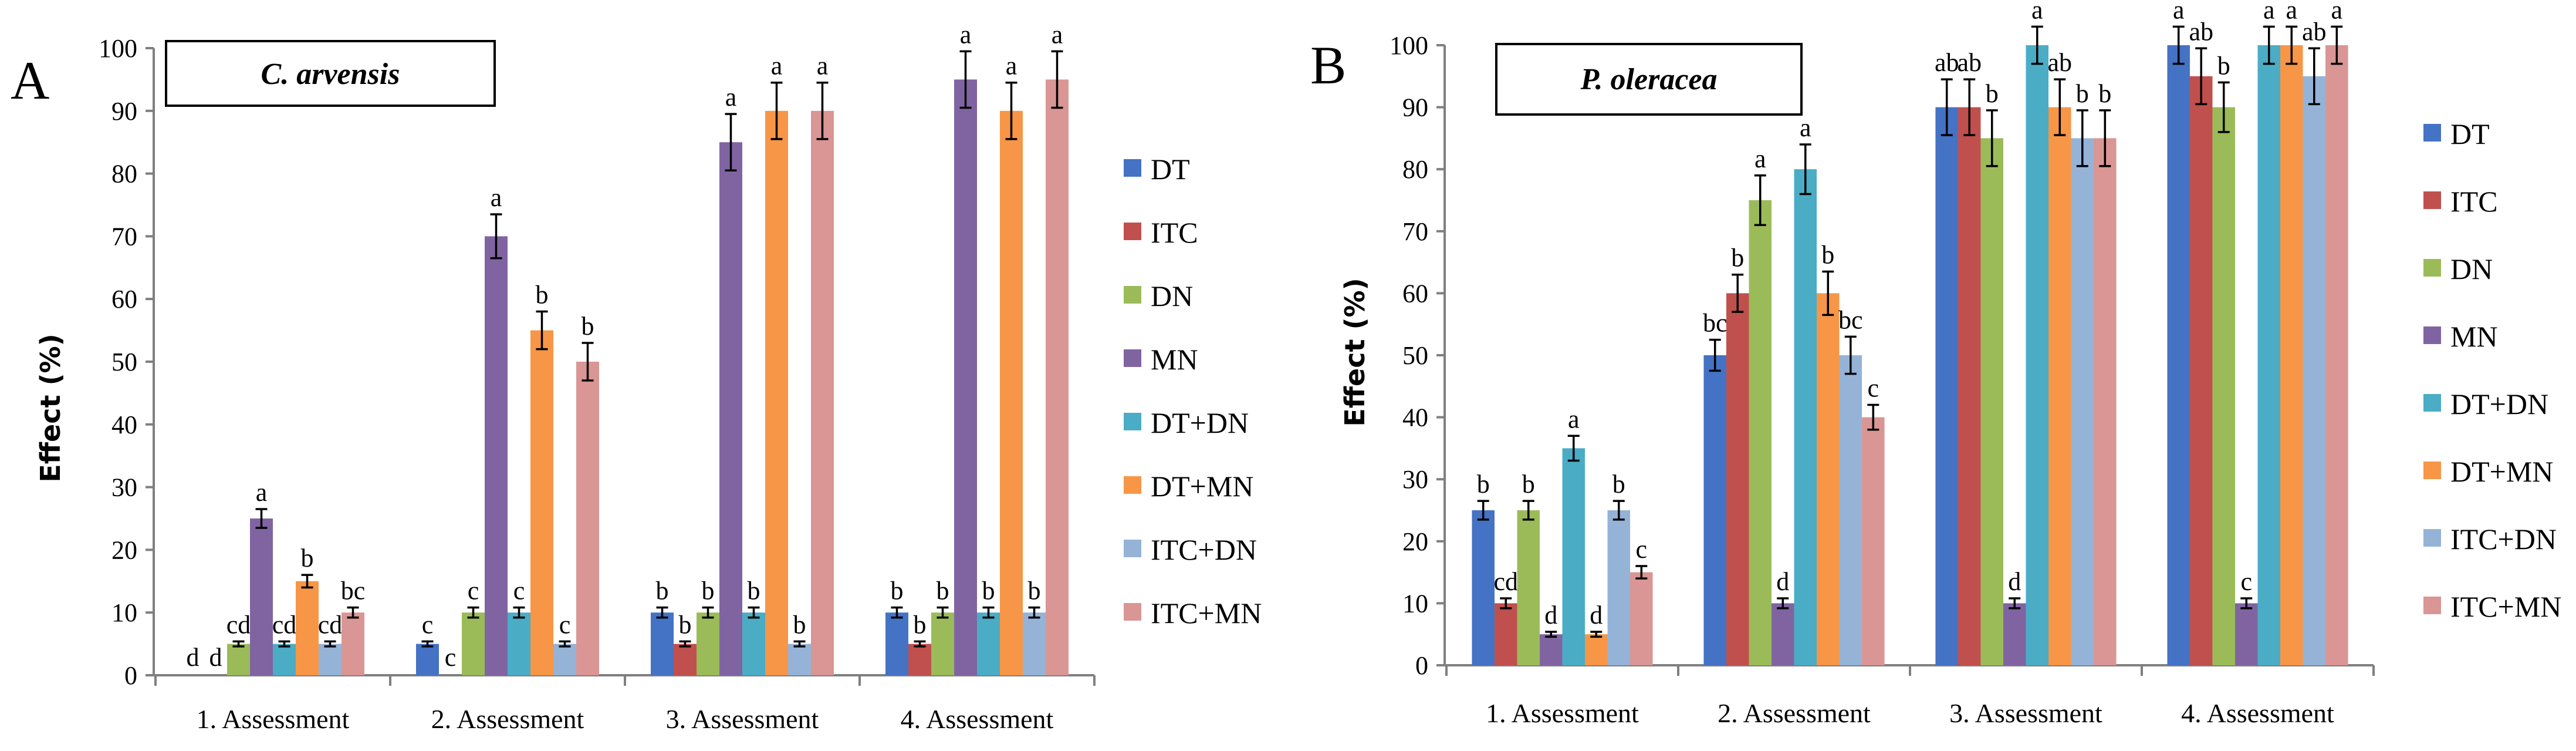  I want to click on y-tick-label-b: 40, so click(1415, 418).